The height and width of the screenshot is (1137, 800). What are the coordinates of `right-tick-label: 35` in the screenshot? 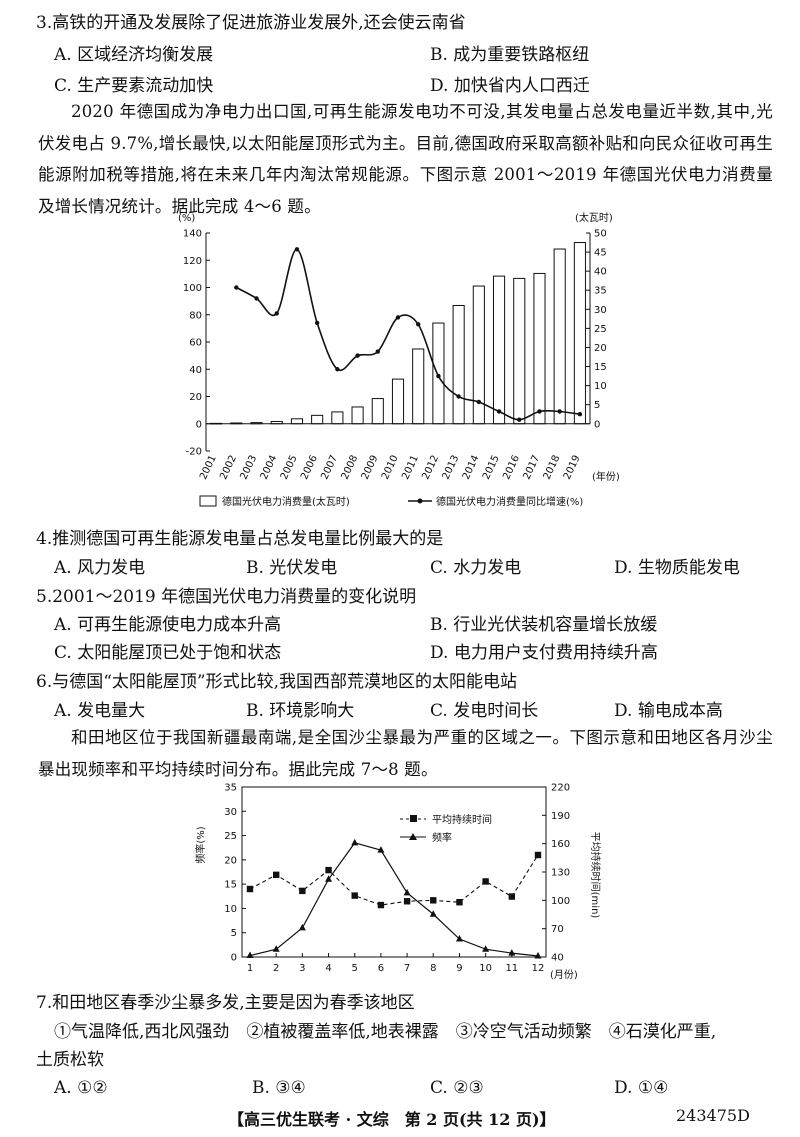 It's located at (600, 291).